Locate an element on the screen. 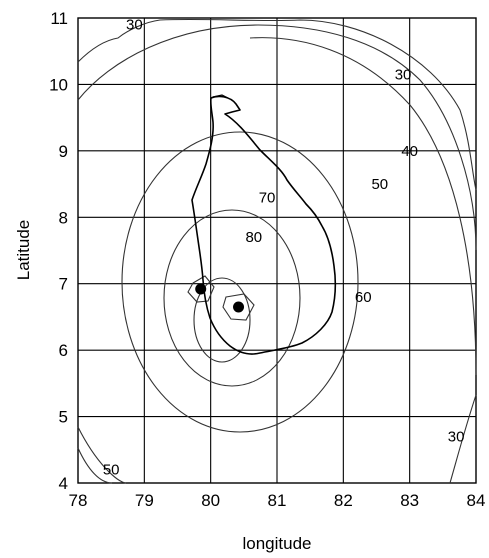 Image resolution: width=489 pixels, height=558 pixels. x-tick-label: 80 is located at coordinates (210, 500).